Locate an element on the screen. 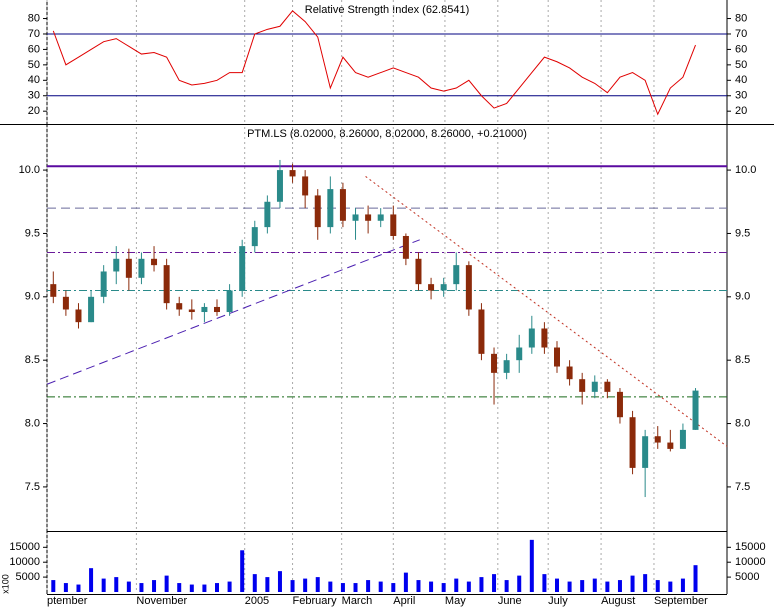 This screenshot has height=607, width=774. y-tick-label: 8.0 is located at coordinates (742, 423).